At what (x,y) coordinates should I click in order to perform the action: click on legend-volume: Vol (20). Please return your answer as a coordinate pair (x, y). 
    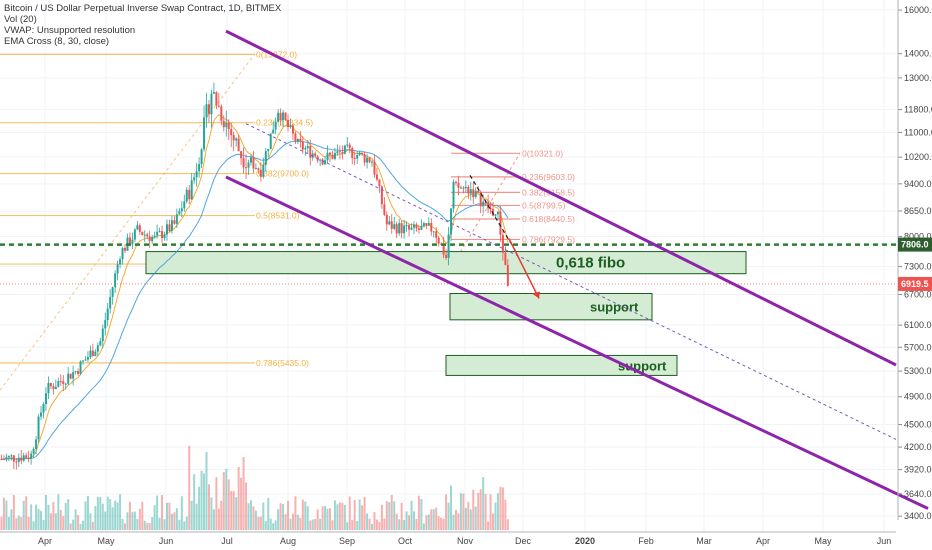
    Looking at the image, I should click on (20, 19).